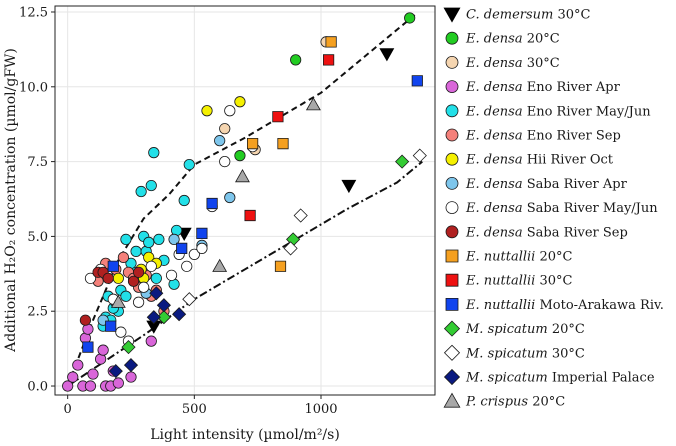  I want to click on y-tick-label: 0.0, so click(37, 387).